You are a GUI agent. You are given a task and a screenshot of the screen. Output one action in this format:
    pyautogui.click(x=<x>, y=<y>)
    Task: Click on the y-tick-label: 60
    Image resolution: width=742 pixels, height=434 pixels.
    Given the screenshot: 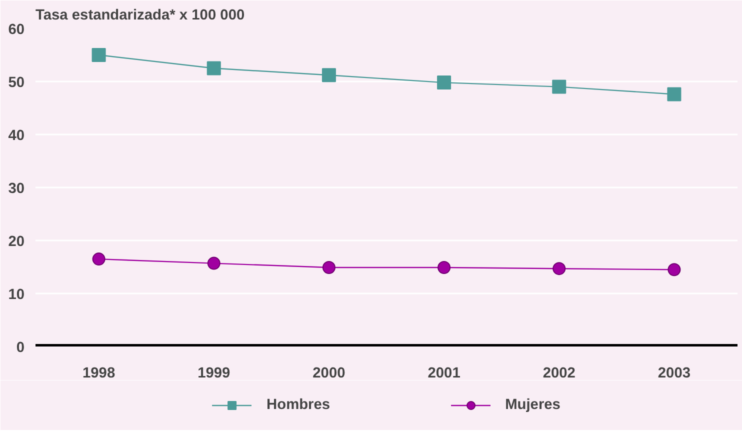 What is the action you would take?
    pyautogui.click(x=16, y=30)
    